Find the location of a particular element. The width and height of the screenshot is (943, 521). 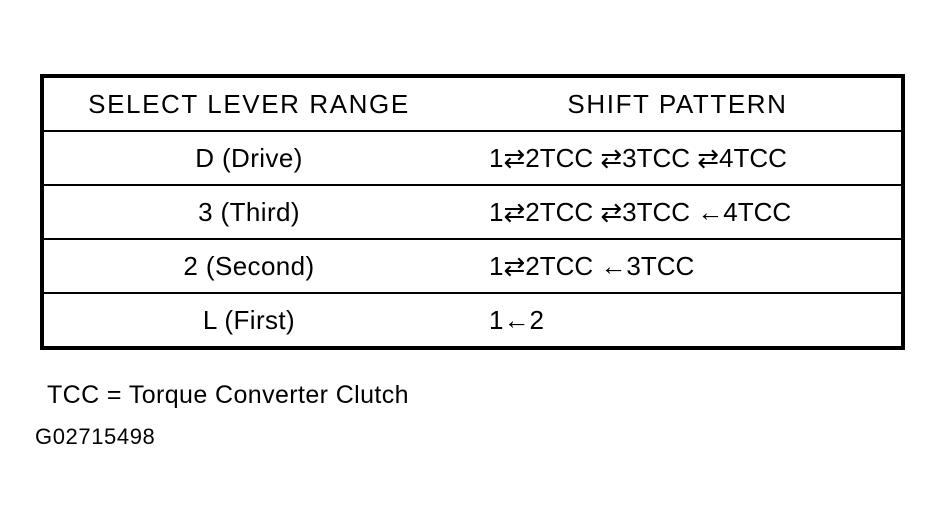

table-header-row: SELECT LEVER RANGE SHIFT PATTERN is located at coordinates (472, 104).